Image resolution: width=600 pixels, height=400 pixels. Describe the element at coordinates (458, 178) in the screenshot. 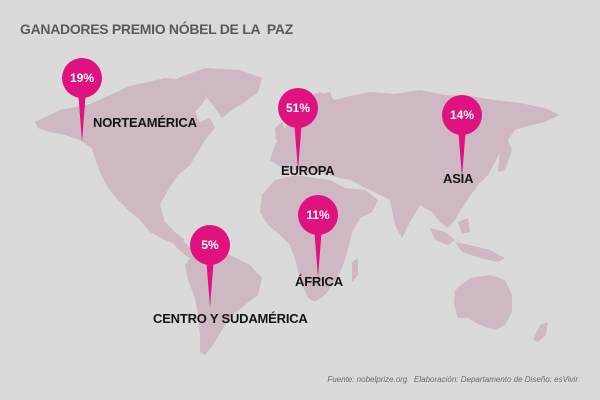

I see `label-asia: ASIA` at that location.